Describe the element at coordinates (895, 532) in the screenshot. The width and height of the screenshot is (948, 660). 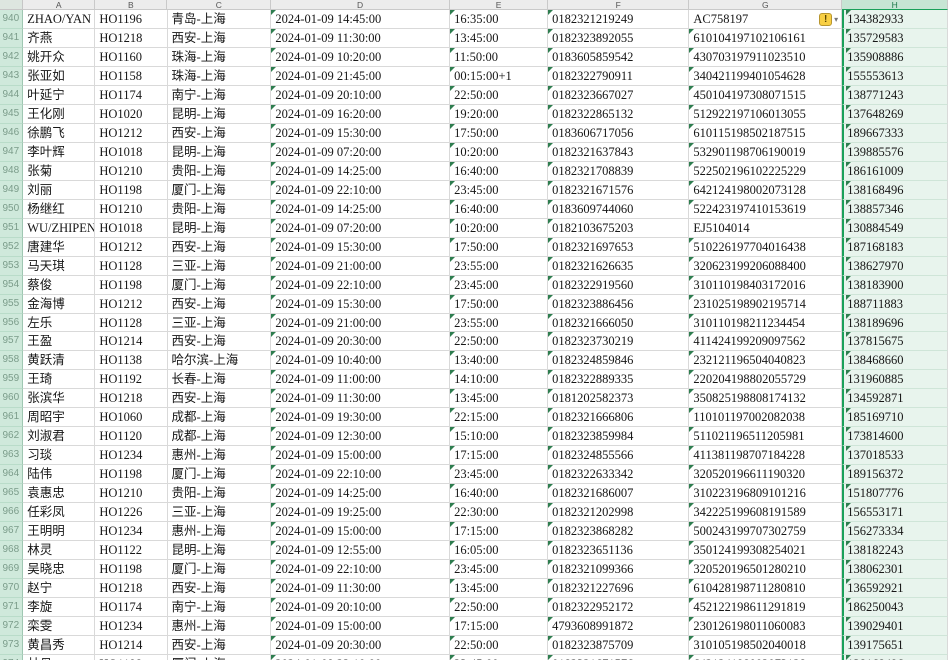
I see `cell-phone: 156273334` at that location.